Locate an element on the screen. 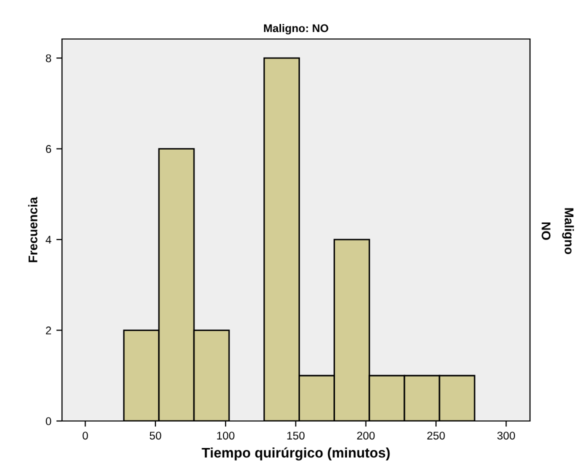 The width and height of the screenshot is (576, 463). x-tick-label: 50 is located at coordinates (156, 436).